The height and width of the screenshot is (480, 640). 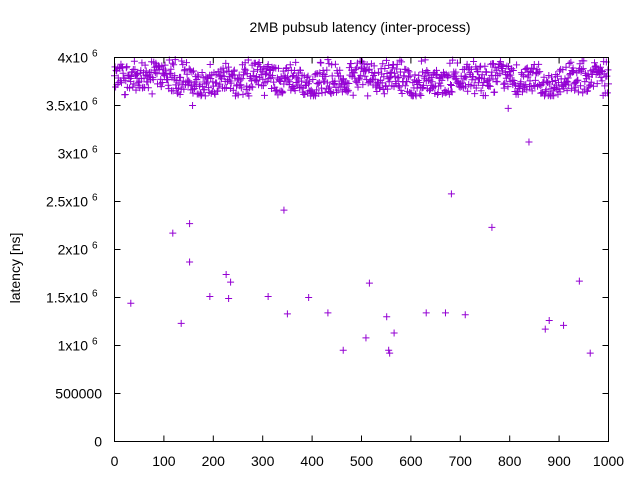 What do you see at coordinates (67, 202) in the screenshot?
I see `y-tick-label: 2.5x10` at bounding box center [67, 202].